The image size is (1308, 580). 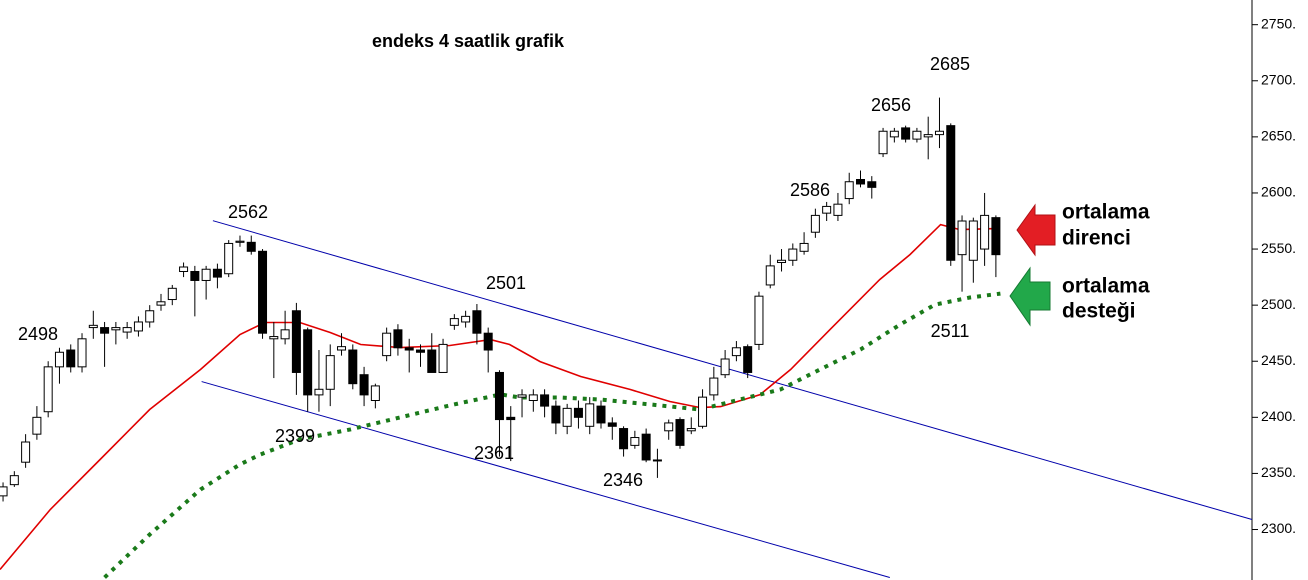 I want to click on y-tick-label: 2500., so click(x=1278, y=304).